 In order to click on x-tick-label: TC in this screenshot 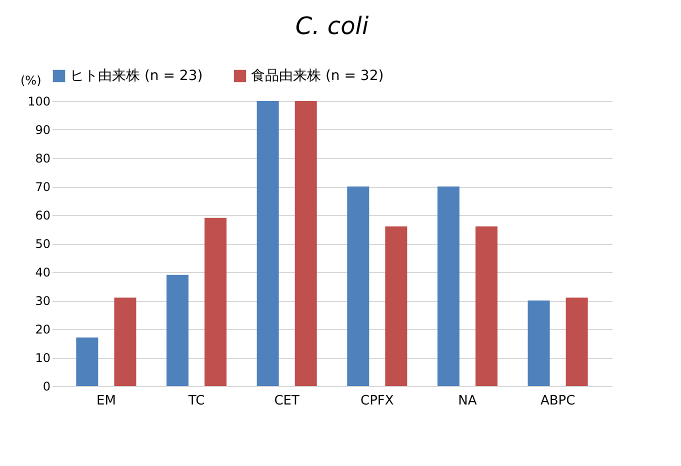, I will do `click(196, 401)`.